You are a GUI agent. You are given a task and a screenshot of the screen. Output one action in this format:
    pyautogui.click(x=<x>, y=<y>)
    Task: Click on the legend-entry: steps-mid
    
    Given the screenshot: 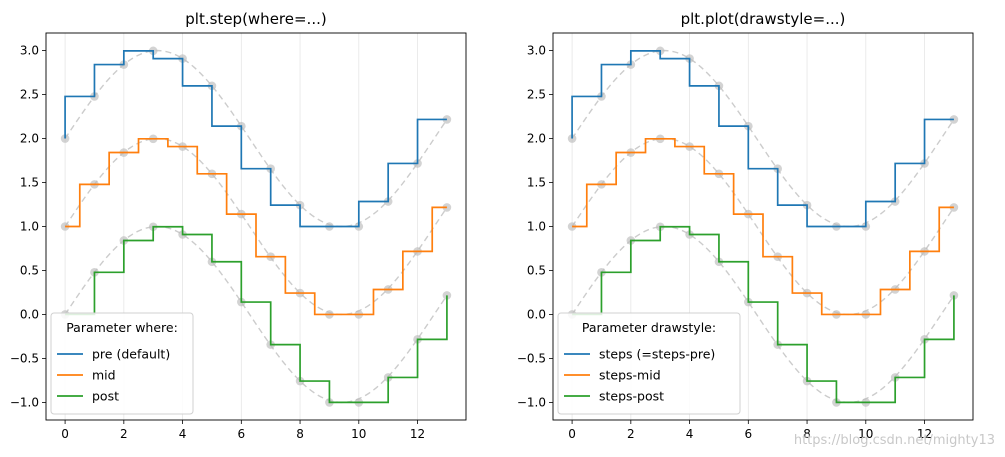 What is the action you would take?
    pyautogui.click(x=630, y=375)
    